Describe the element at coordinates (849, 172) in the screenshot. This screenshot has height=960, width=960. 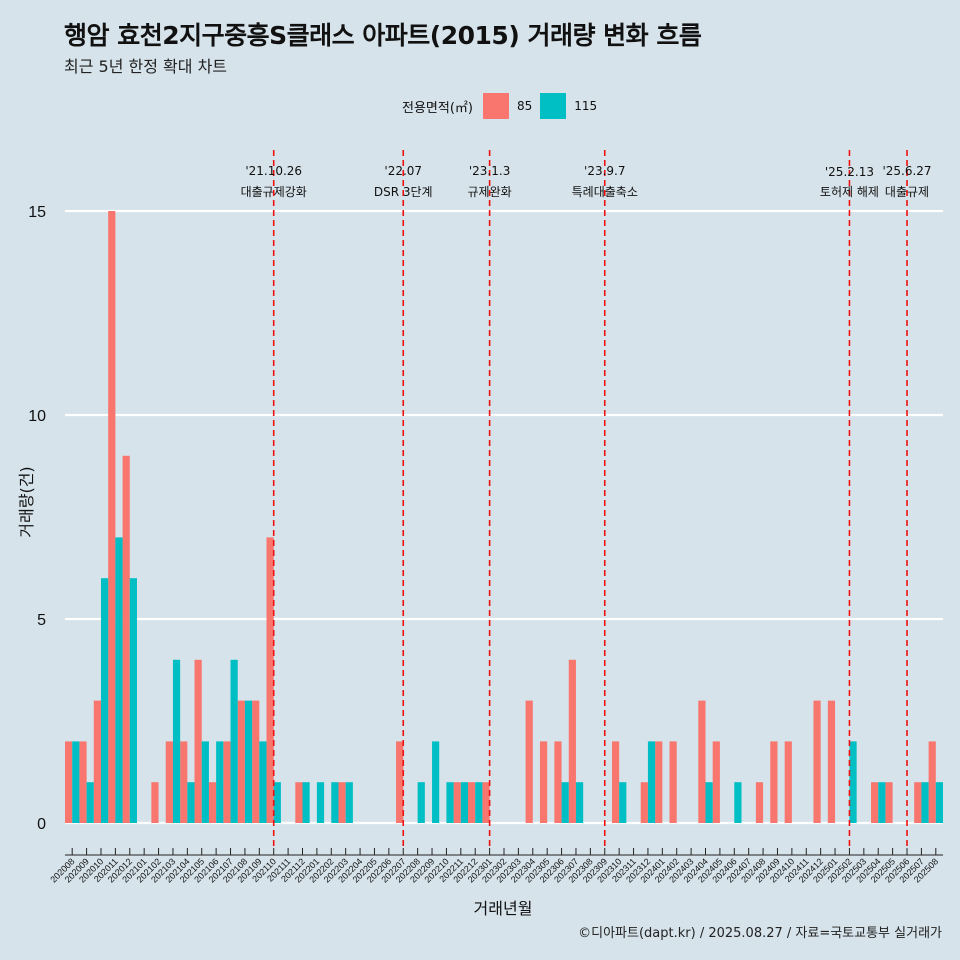
I see `event-date: '25.2.13` at that location.